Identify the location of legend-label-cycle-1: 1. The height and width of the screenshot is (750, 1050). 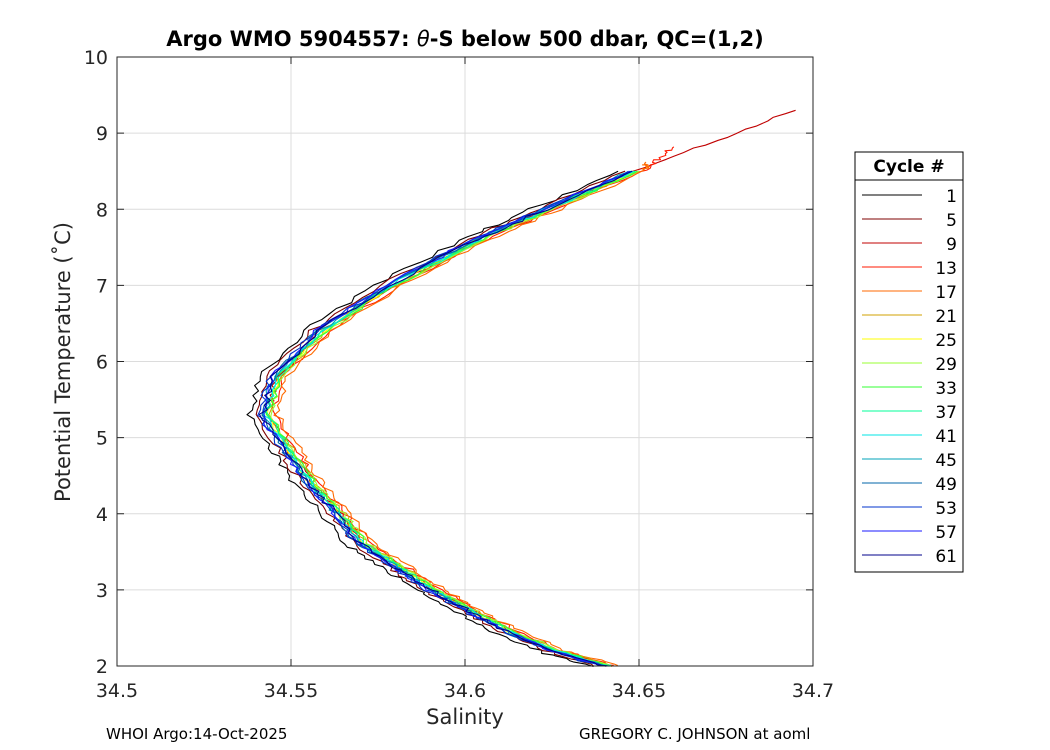
(951, 197).